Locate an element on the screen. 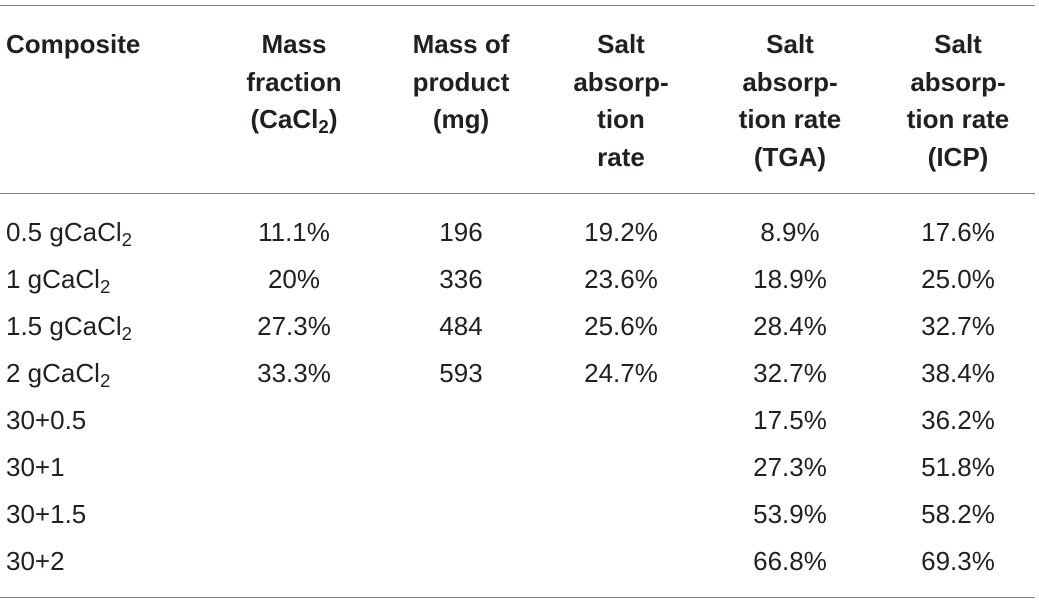 This screenshot has width=1039, height=603. cell-icp: 36.2% is located at coordinates (958, 420).